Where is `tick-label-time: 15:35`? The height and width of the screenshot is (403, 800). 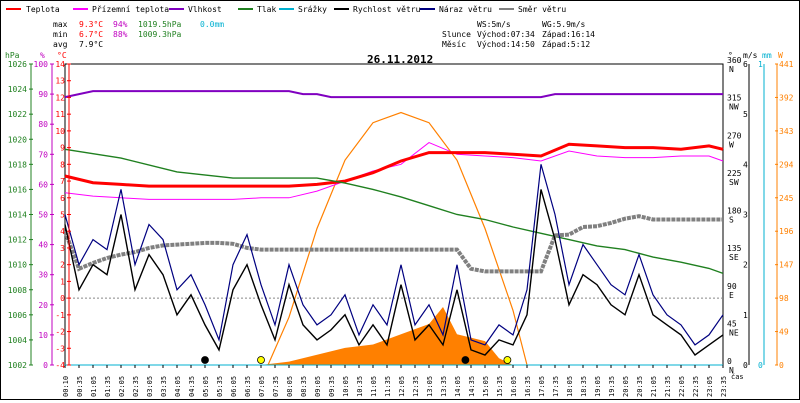 tick-label-time: 15:35 is located at coordinates (500, 386).